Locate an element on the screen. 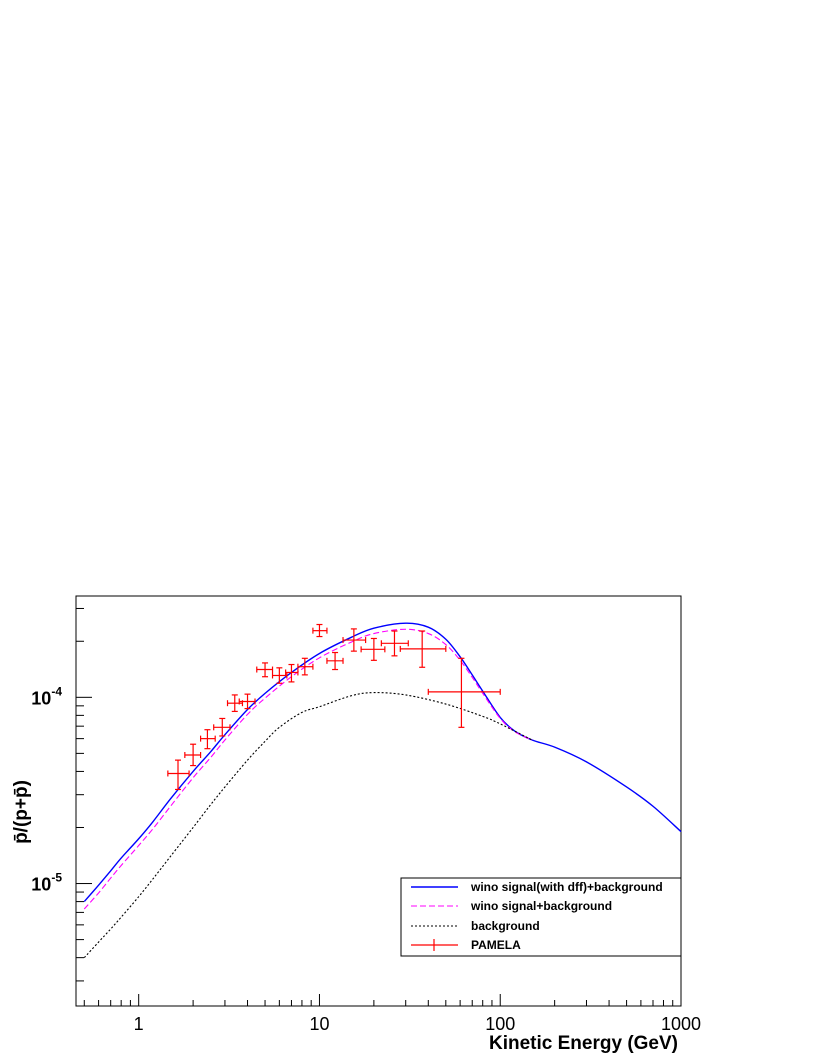 The width and height of the screenshot is (817, 1058). y-tick-label: 10⁻⁴ is located at coordinates (46, 696).